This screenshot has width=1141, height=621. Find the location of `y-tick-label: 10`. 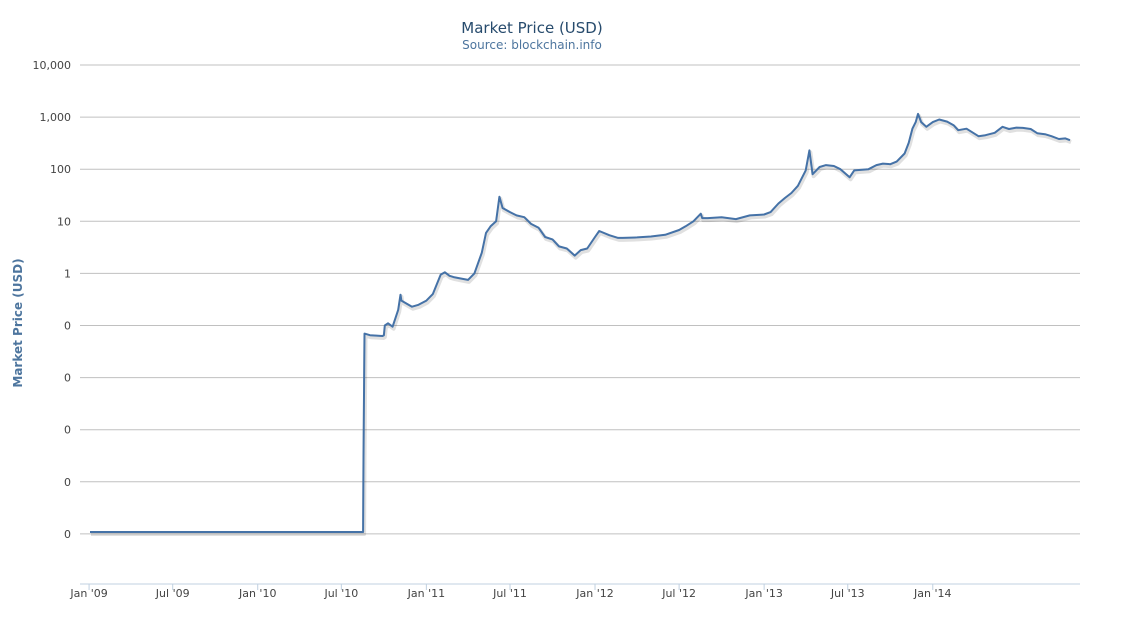

y-tick-label: 10 is located at coordinates (64, 221).